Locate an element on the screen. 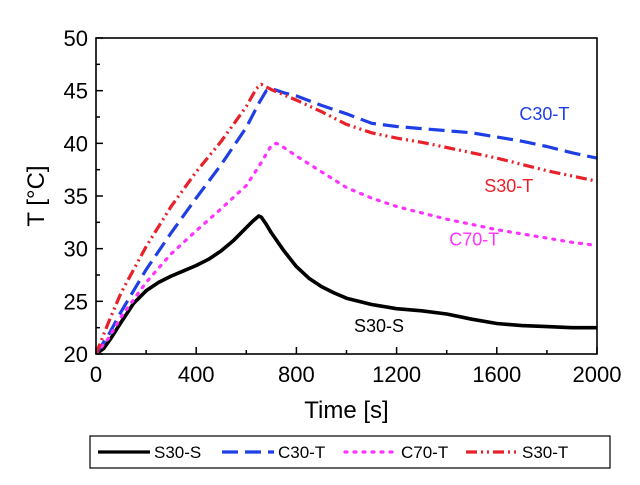 This screenshot has width=640, height=485. legend-label-c70-t: C70-T is located at coordinates (424, 452).